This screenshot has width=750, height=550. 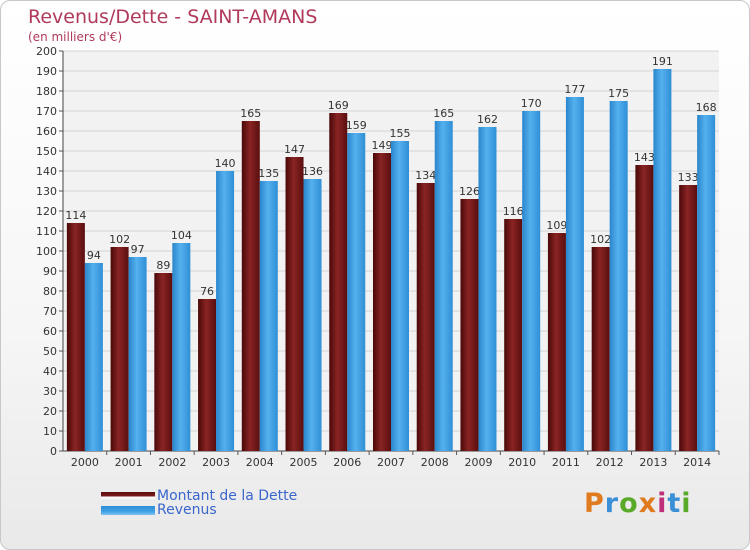 I want to click on x-tick-label: 2011, so click(x=566, y=462).